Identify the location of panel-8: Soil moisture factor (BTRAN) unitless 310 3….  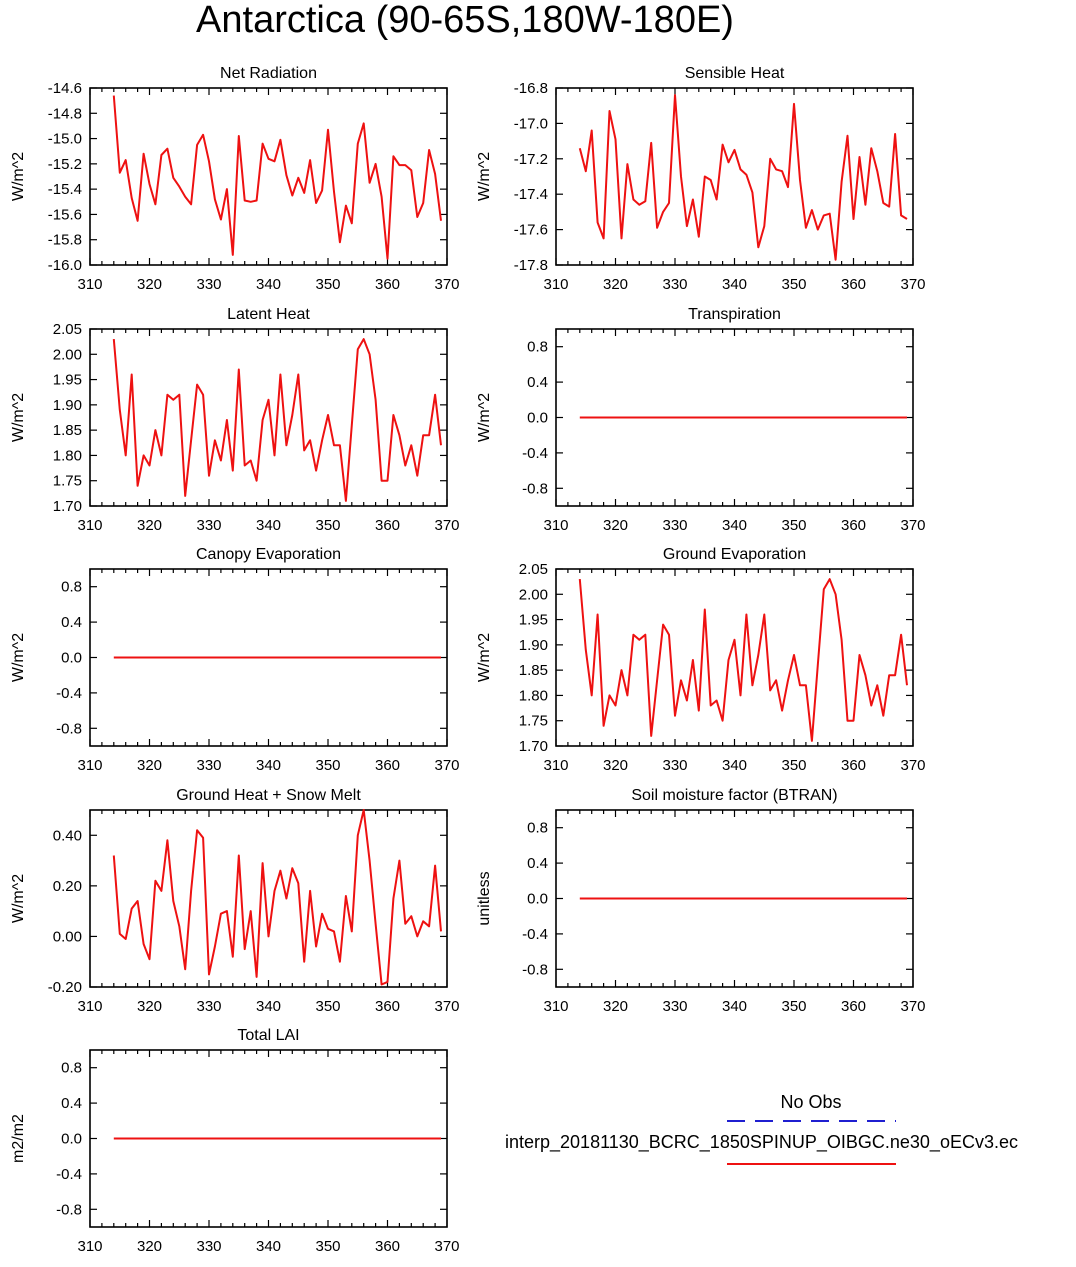
(701, 901).